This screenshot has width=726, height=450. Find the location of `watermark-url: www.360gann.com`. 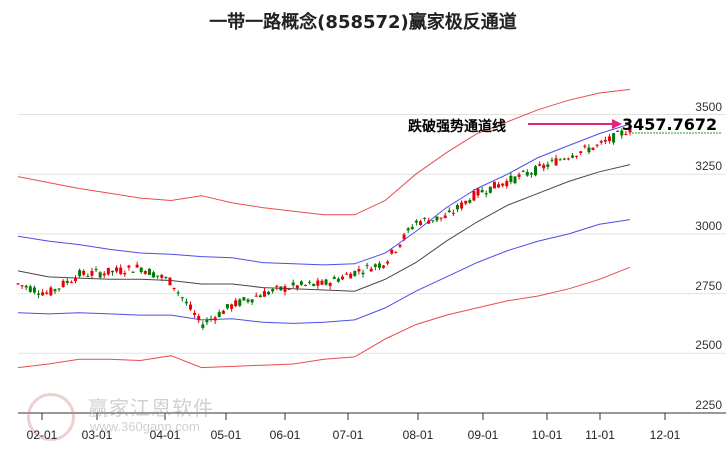

watermark-url: www.360gann.com is located at coordinates (145, 426).